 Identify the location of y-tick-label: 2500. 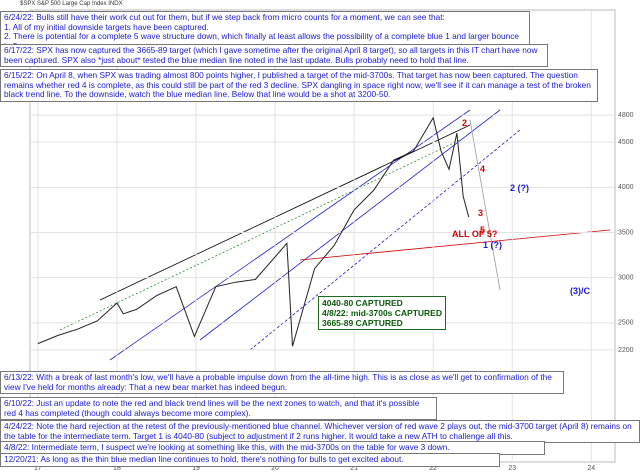
(626, 323).